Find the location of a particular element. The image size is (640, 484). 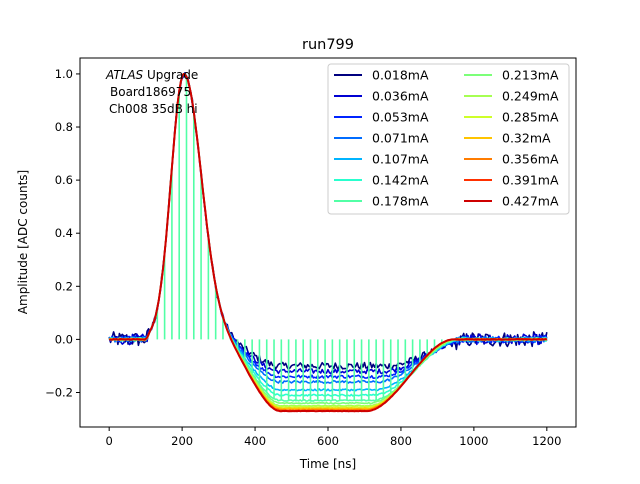

x-tick-label: 800 is located at coordinates (401, 441).